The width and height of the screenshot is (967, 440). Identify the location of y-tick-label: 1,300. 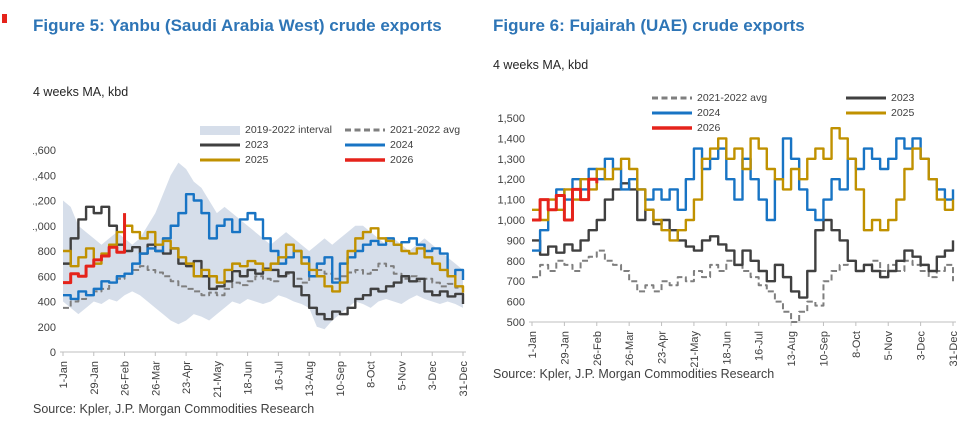
(511, 160).